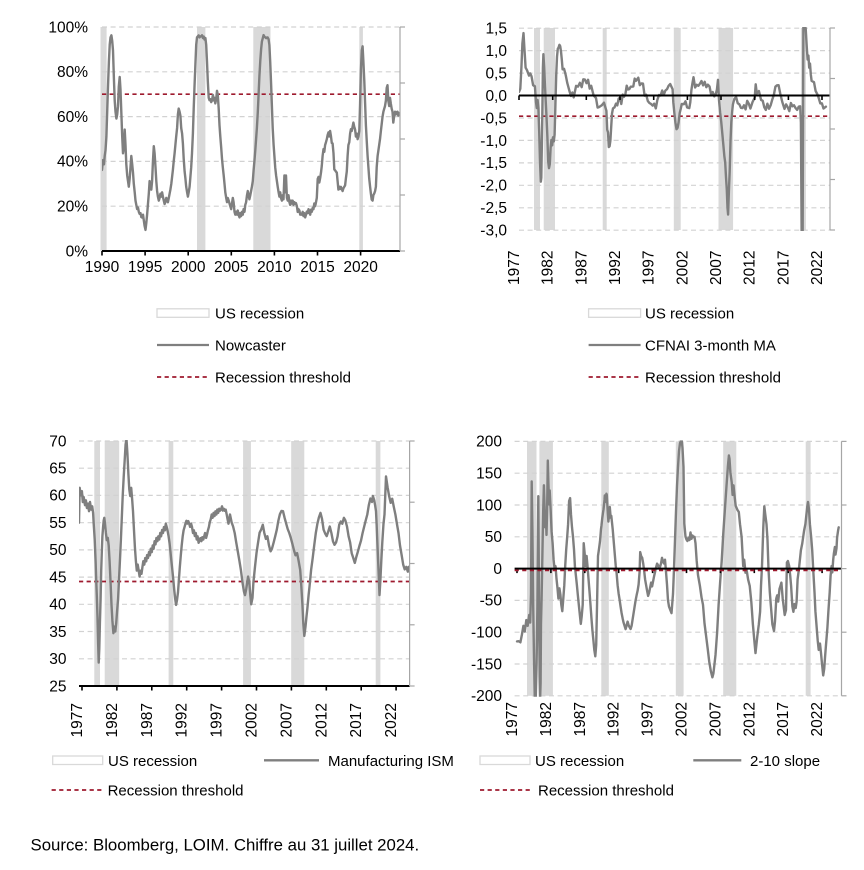  Describe the element at coordinates (497, 569) in the screenshot. I see `svg-text: 0` at that location.